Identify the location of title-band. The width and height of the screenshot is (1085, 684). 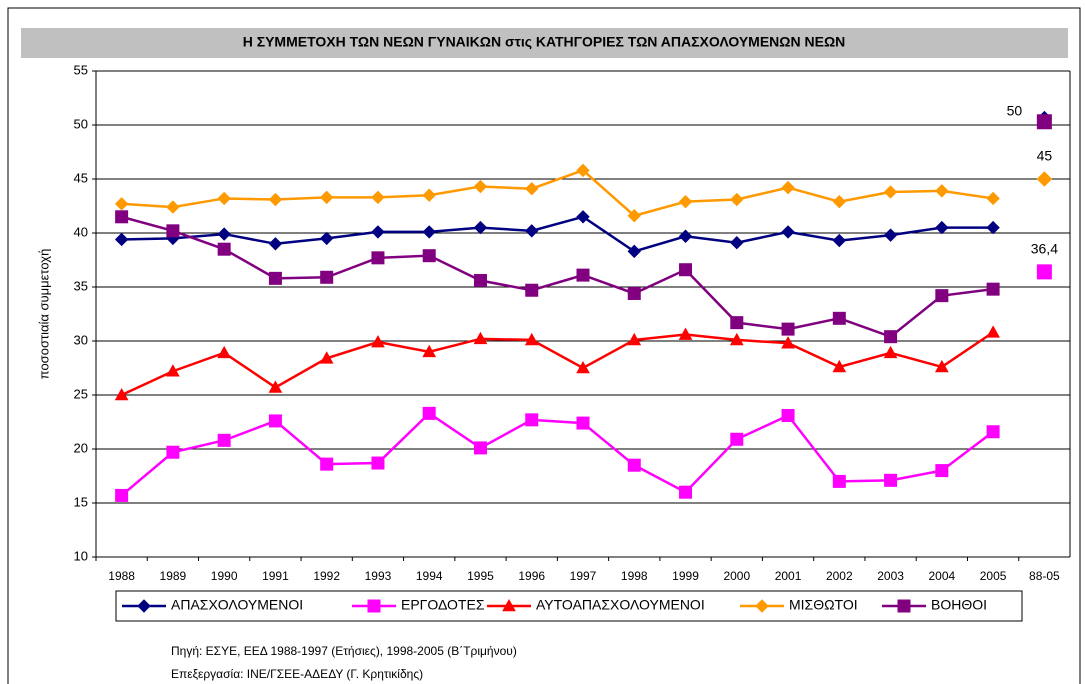
(544, 43).